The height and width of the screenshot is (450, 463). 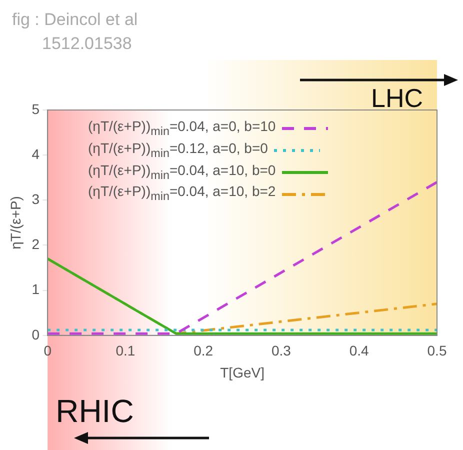 I want to click on y-tick-label: 3, so click(x=36, y=199).